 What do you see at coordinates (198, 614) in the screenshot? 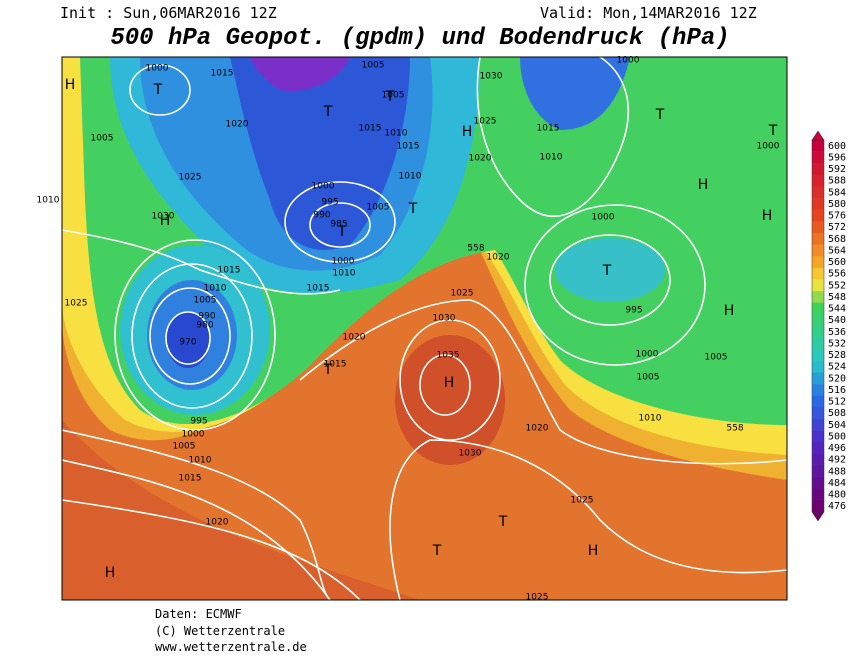
I see `footer-line: Daten: ECMWF` at bounding box center [198, 614].